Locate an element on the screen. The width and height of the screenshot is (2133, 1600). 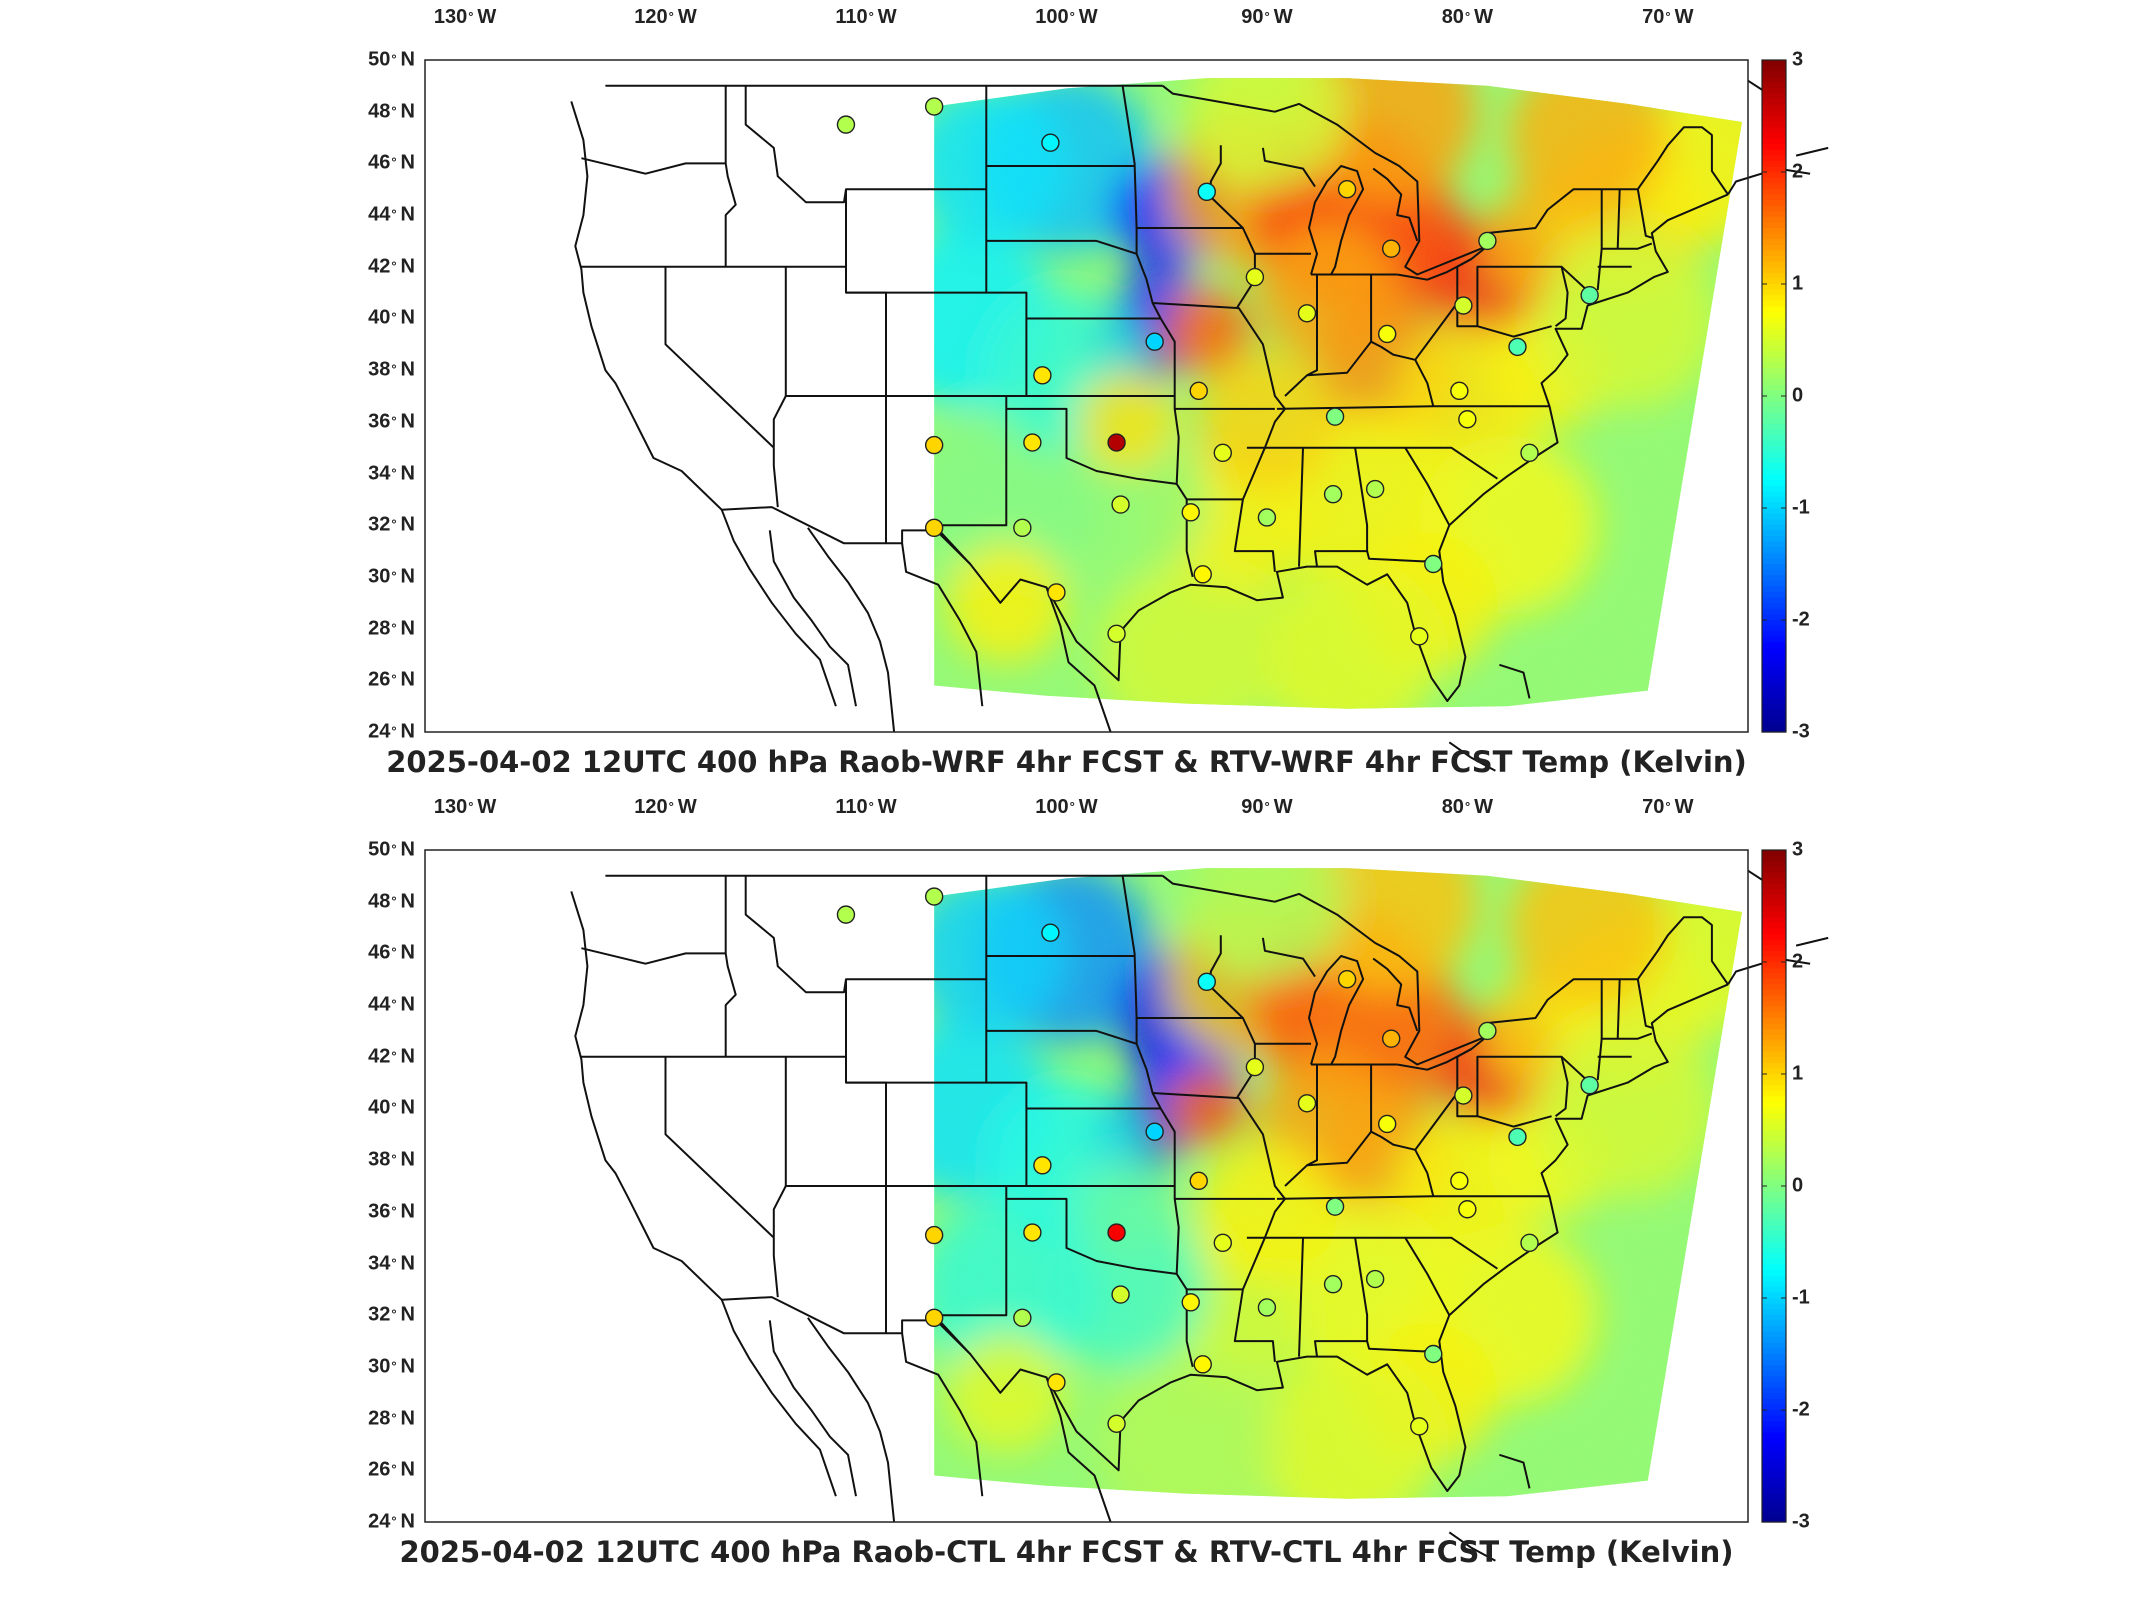
longitude-label: 110° W is located at coordinates (866, 807).